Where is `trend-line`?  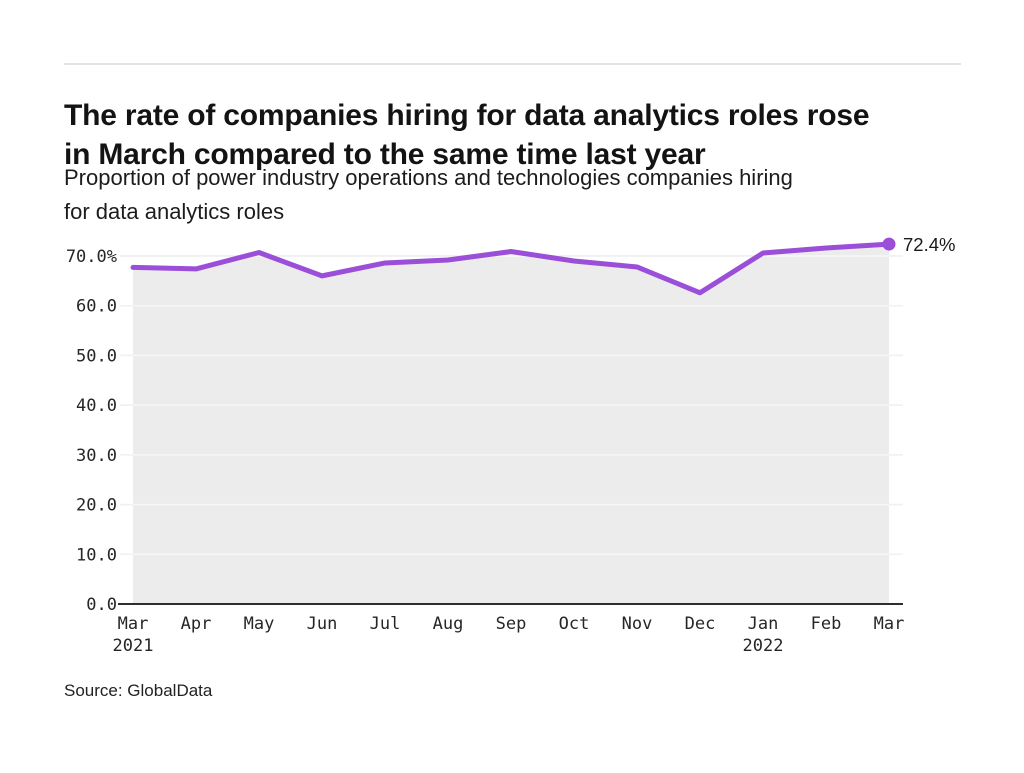 trend-line is located at coordinates (511, 268).